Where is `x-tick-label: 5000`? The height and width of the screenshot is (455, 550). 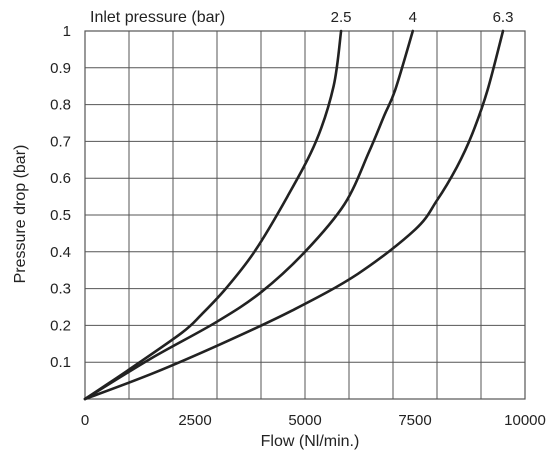 x-tick-label: 5000 is located at coordinates (304, 420).